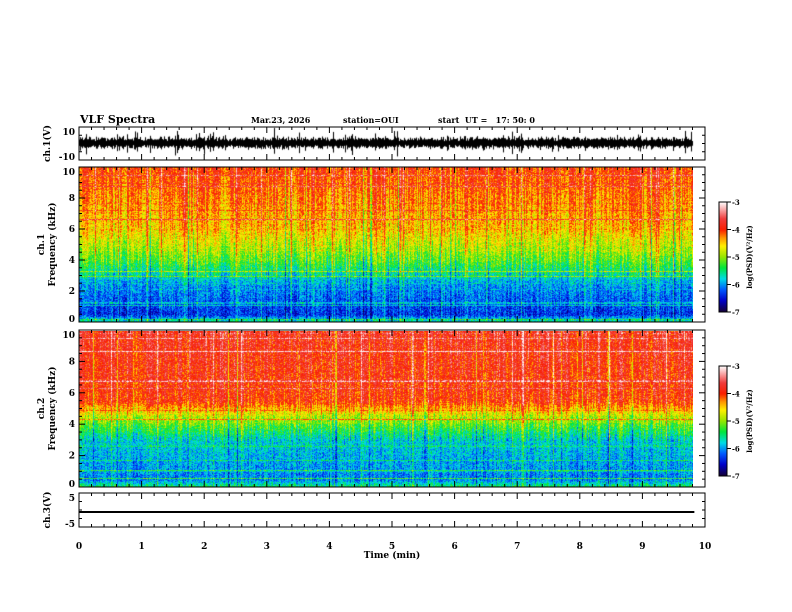 This screenshot has height=612, width=792. I want to click on ch1-spectrogram-y-tick-label: 4, so click(72, 261).